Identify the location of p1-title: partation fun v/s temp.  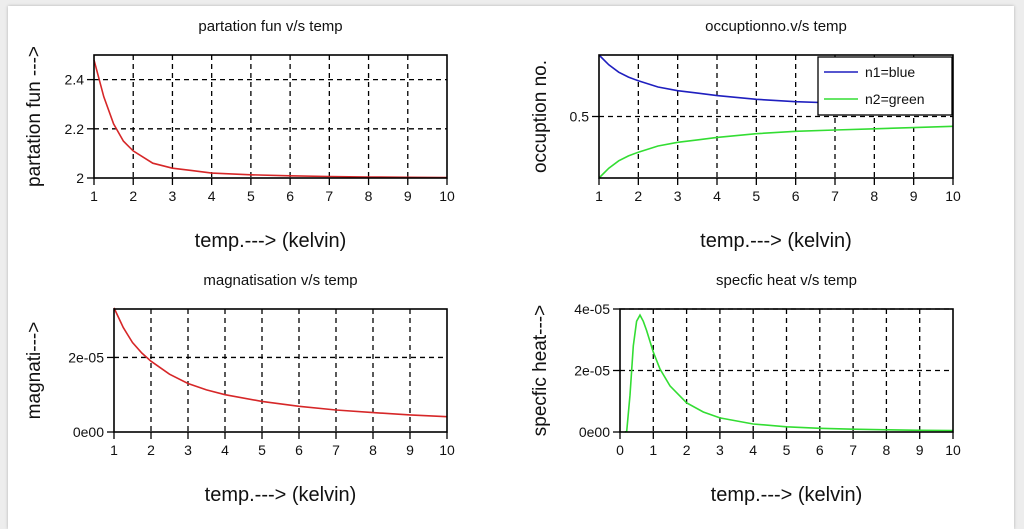
(270, 26).